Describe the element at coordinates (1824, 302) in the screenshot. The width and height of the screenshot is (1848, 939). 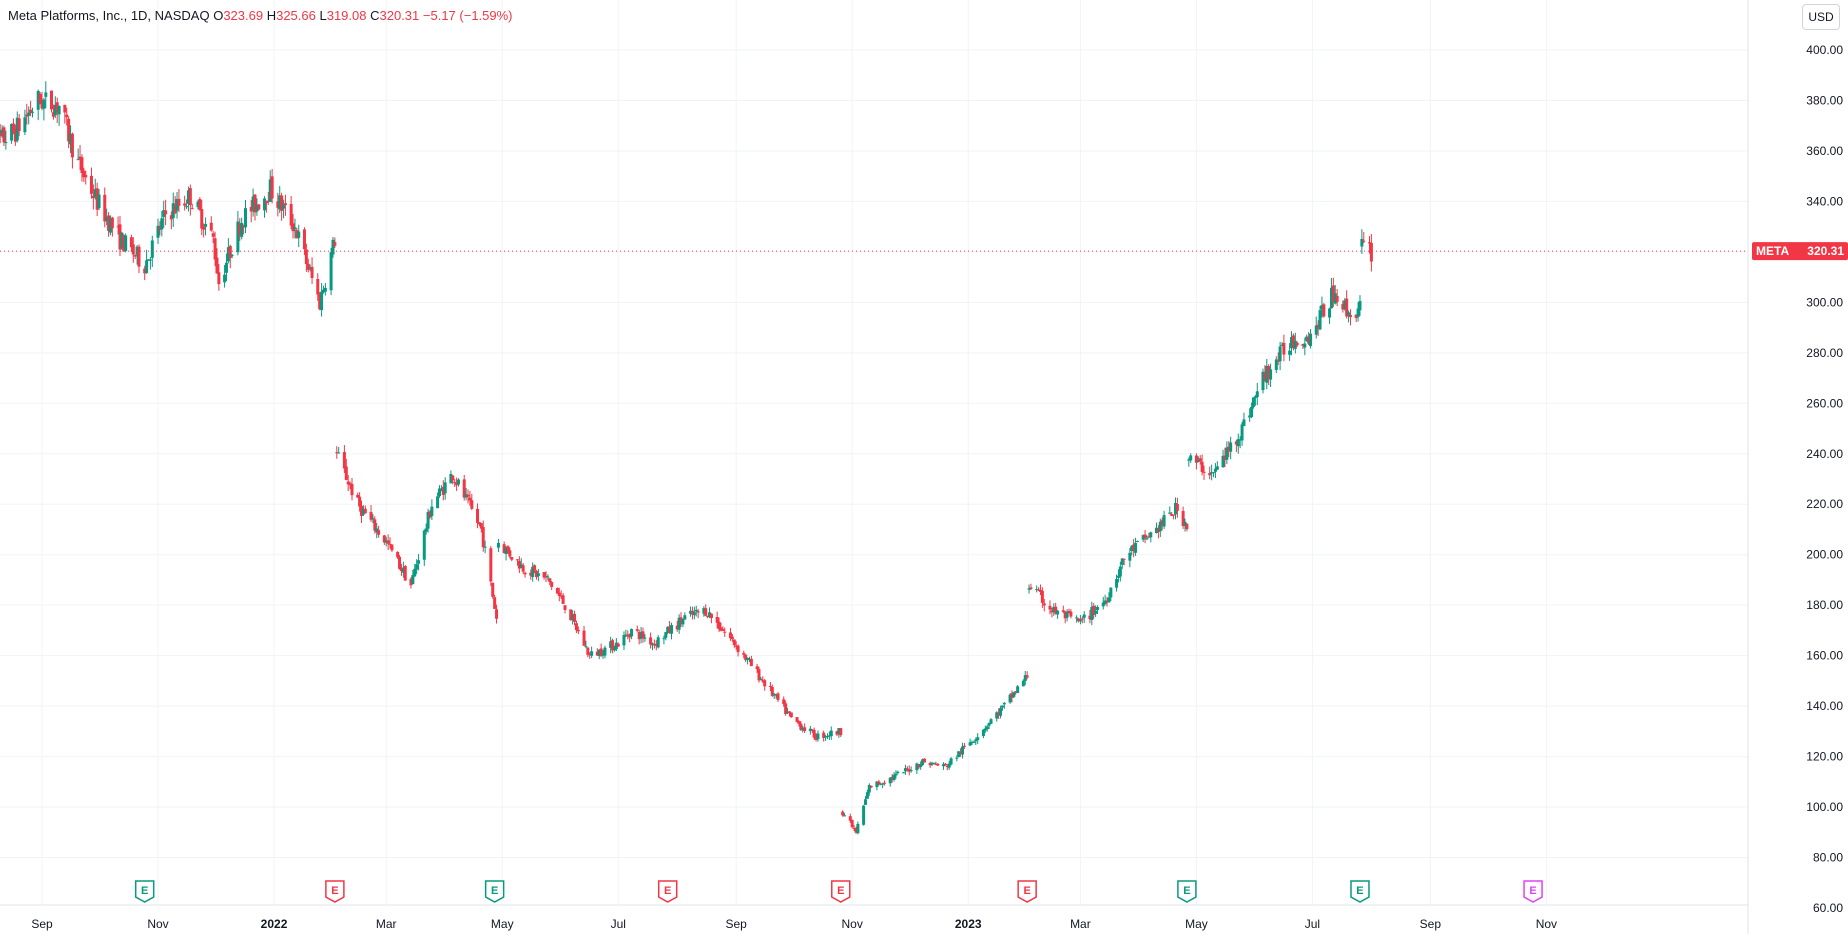
I see `y-axis-tick-label: 300.00` at that location.